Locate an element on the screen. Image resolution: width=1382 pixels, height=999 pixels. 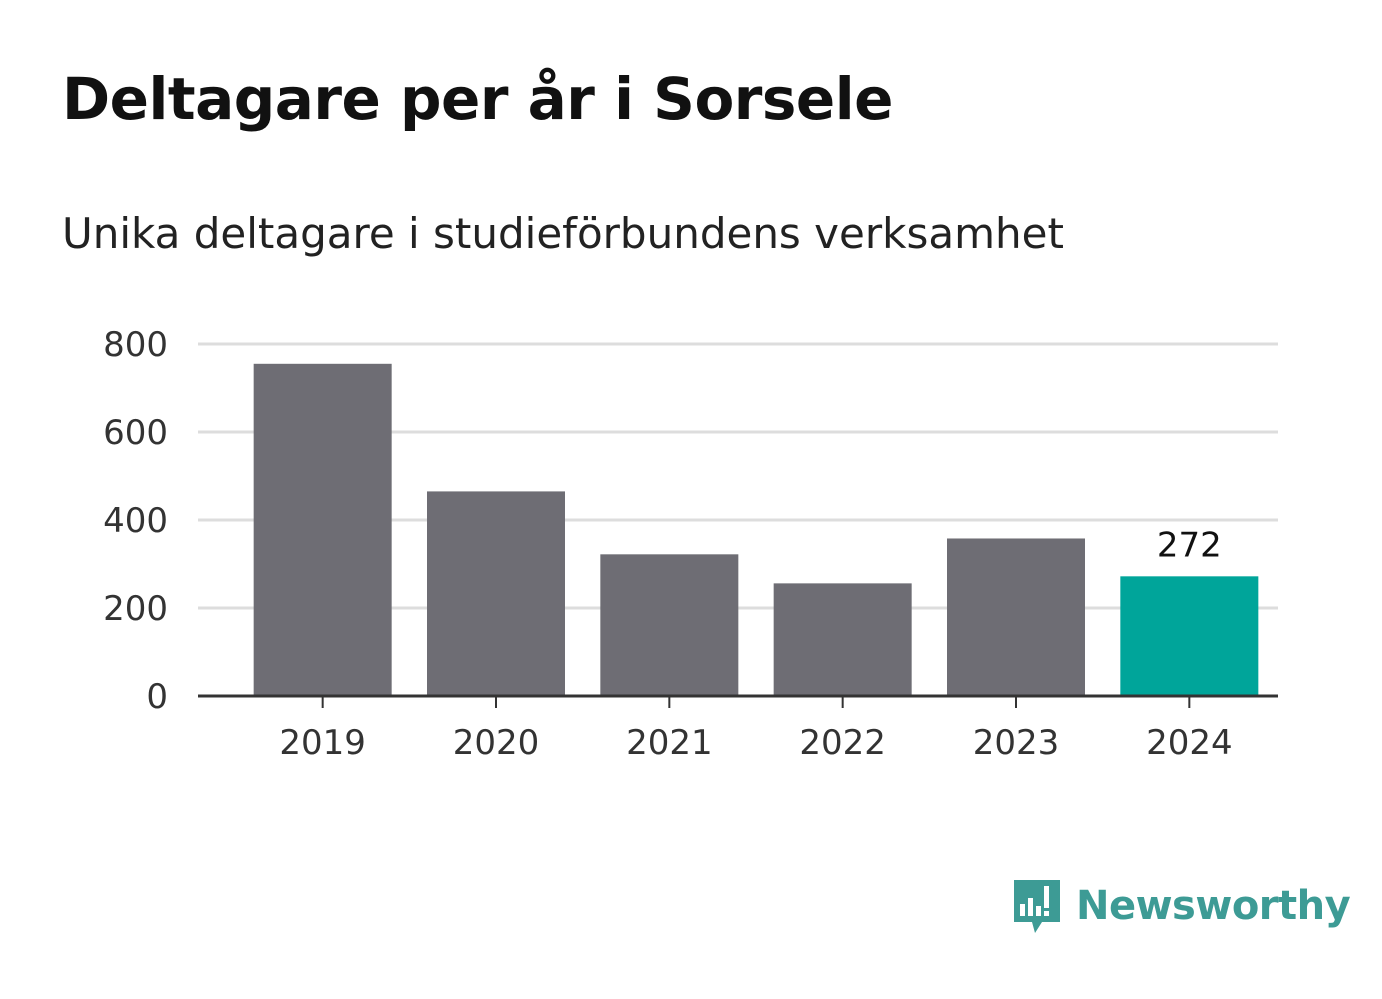
y-tick-label: 200 is located at coordinates (135, 609).